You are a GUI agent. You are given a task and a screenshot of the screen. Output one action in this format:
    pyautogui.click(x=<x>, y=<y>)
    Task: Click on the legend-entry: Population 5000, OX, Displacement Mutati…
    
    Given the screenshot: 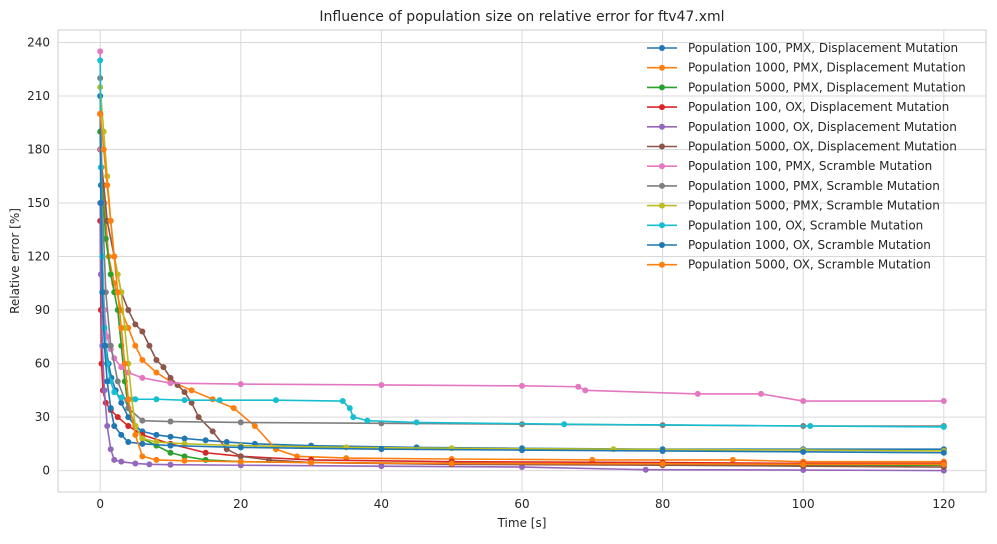 What is the action you would take?
    pyautogui.click(x=802, y=147)
    